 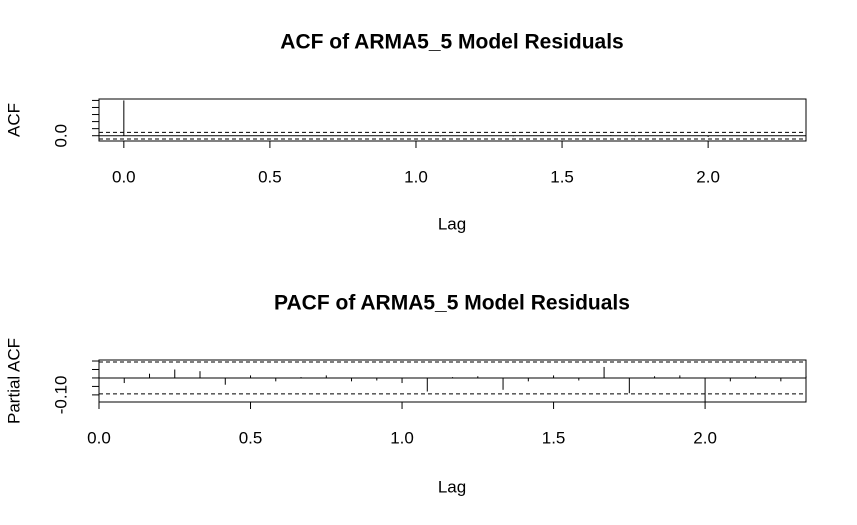 What do you see at coordinates (60, 136) in the screenshot?
I see `y-tick-label: 0.0` at bounding box center [60, 136].